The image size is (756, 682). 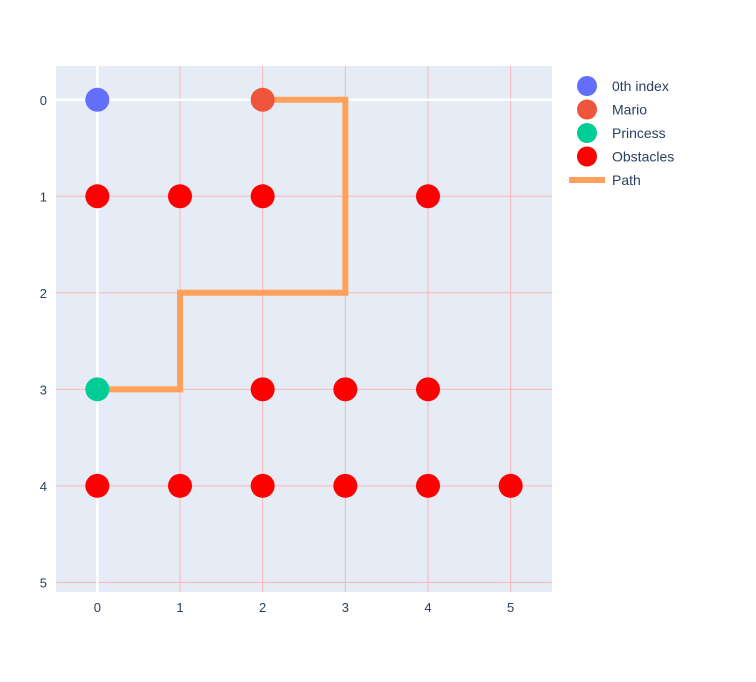 What do you see at coordinates (43, 342) in the screenshot?
I see `y-axis-ticks: 0 1 2 3 4 5` at bounding box center [43, 342].